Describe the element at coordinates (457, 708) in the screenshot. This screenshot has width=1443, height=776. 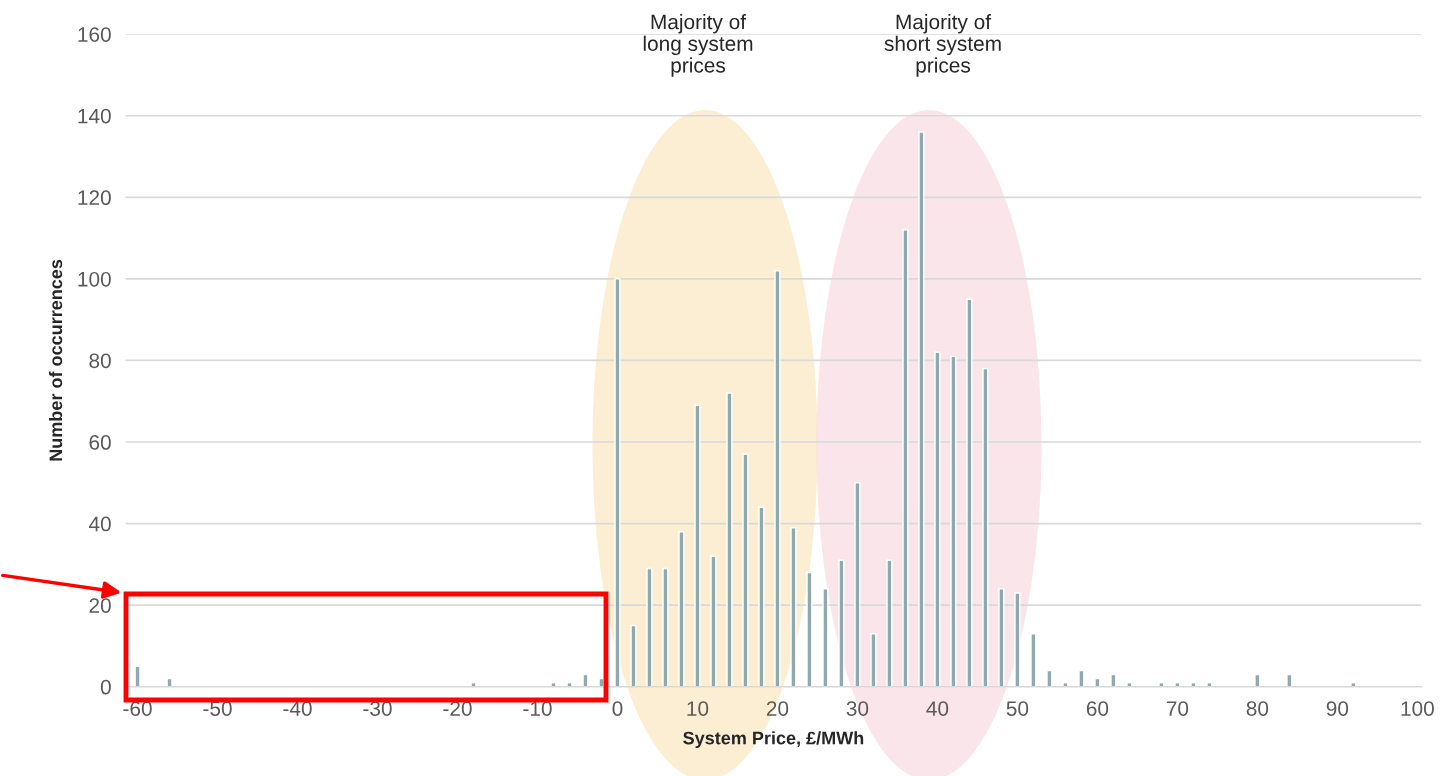
I see `x-tick-label: -20` at that location.